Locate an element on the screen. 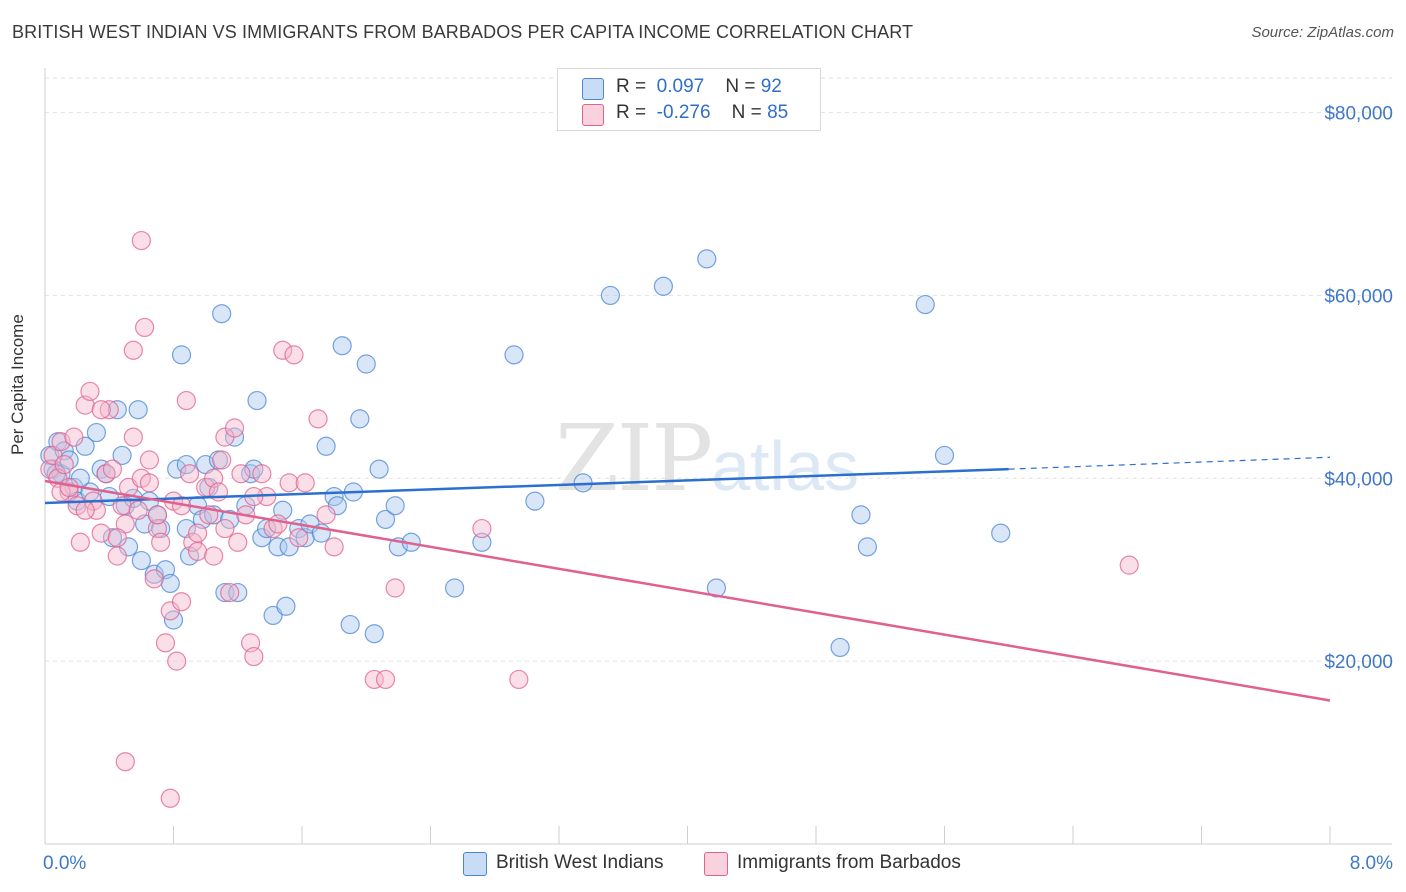 This screenshot has height=892, width=1406. legend-swatch-blue is located at coordinates (593, 89).